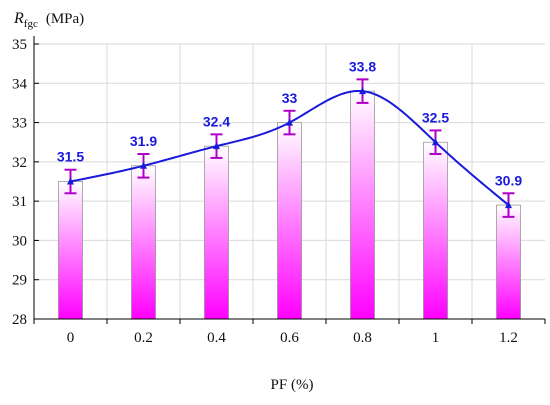 The width and height of the screenshot is (550, 405). What do you see at coordinates (216, 232) in the screenshot?
I see `bar-0.4` at bounding box center [216, 232].